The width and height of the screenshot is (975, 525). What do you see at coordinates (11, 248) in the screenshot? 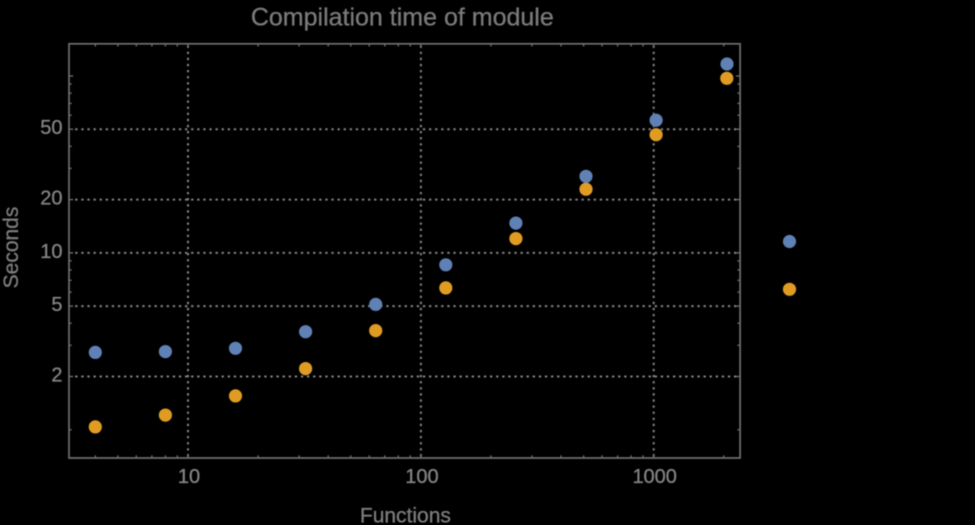
I see `svg-text: Seconds` at bounding box center [11, 248].